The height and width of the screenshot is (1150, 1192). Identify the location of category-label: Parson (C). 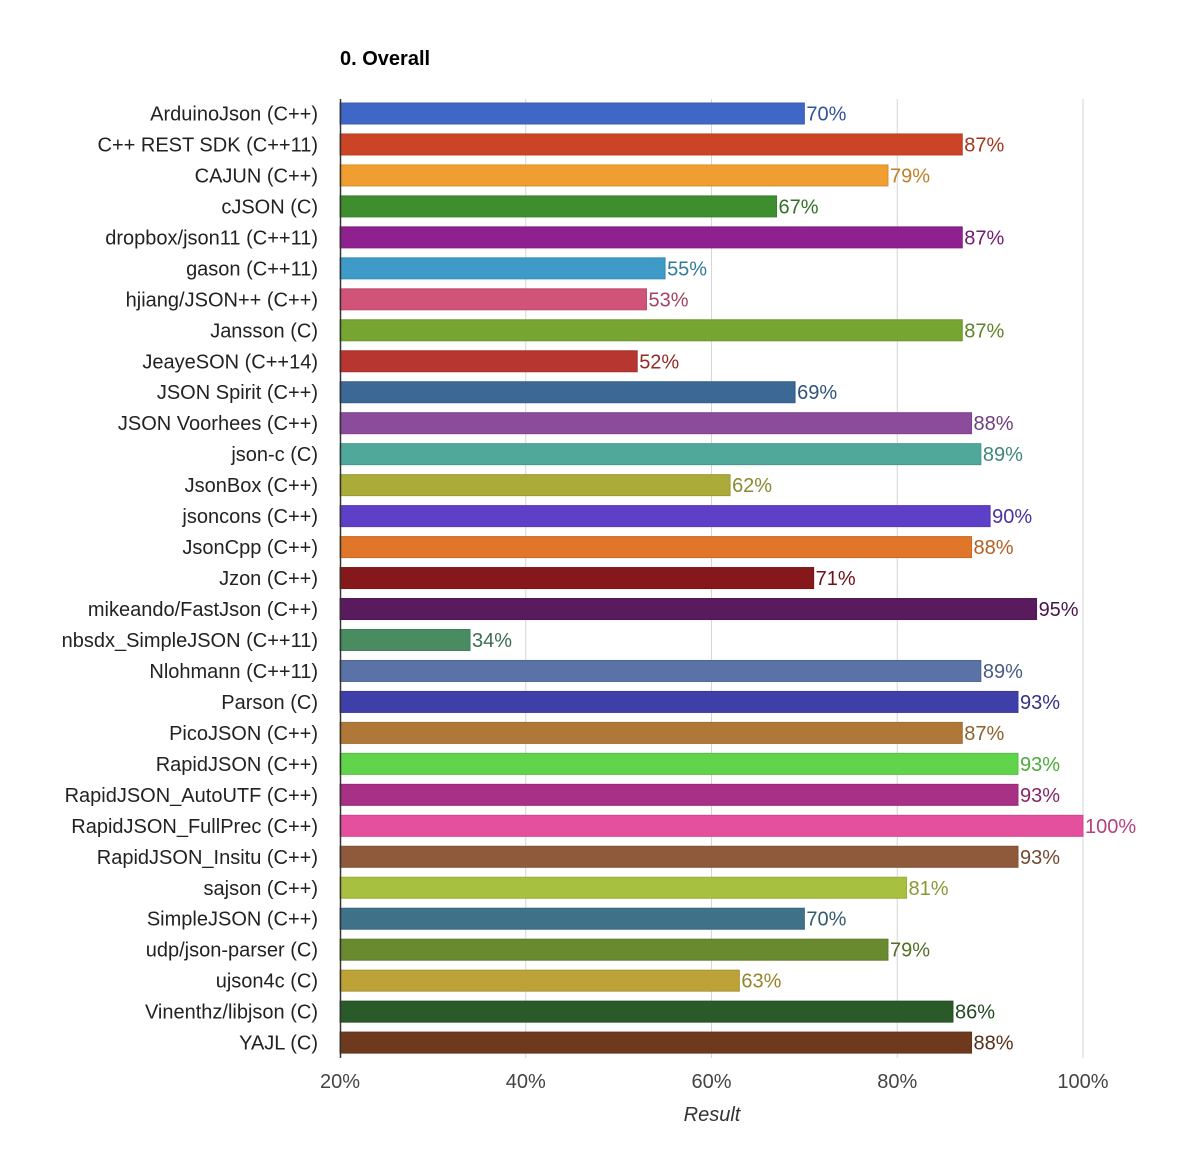
(269, 703).